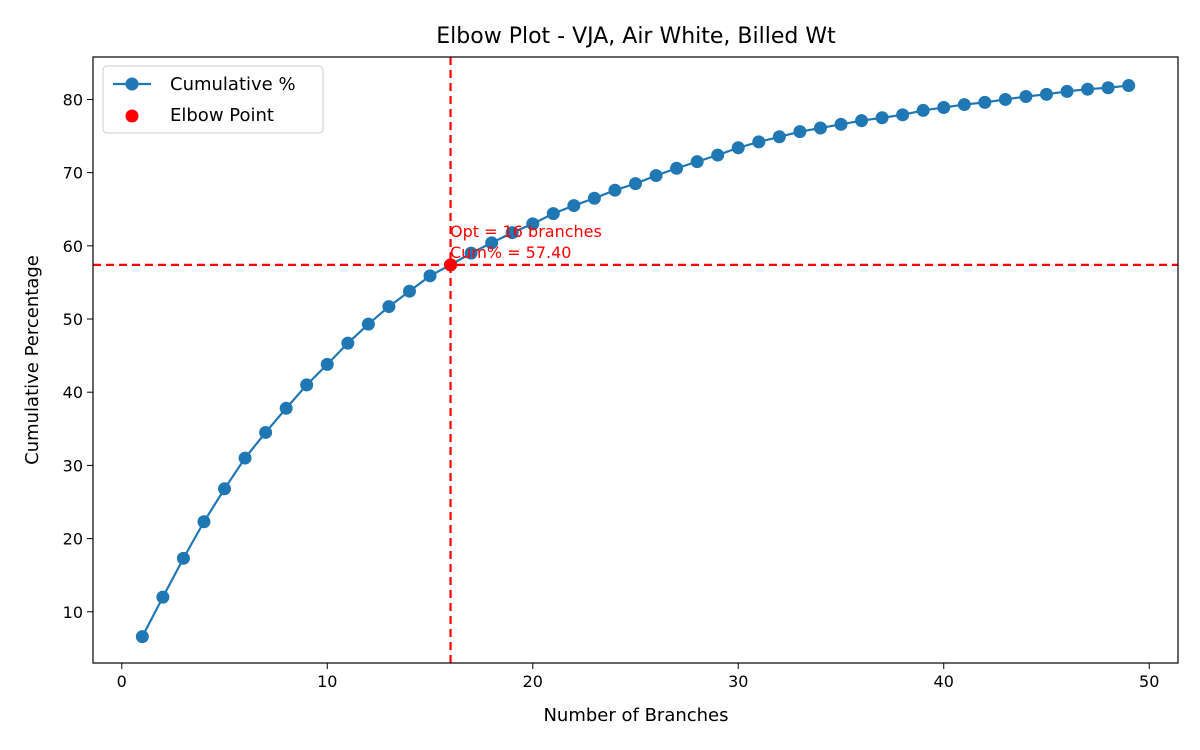 The width and height of the screenshot is (1200, 750). I want to click on legend: Cumulative % Elbow Point, so click(213, 99).